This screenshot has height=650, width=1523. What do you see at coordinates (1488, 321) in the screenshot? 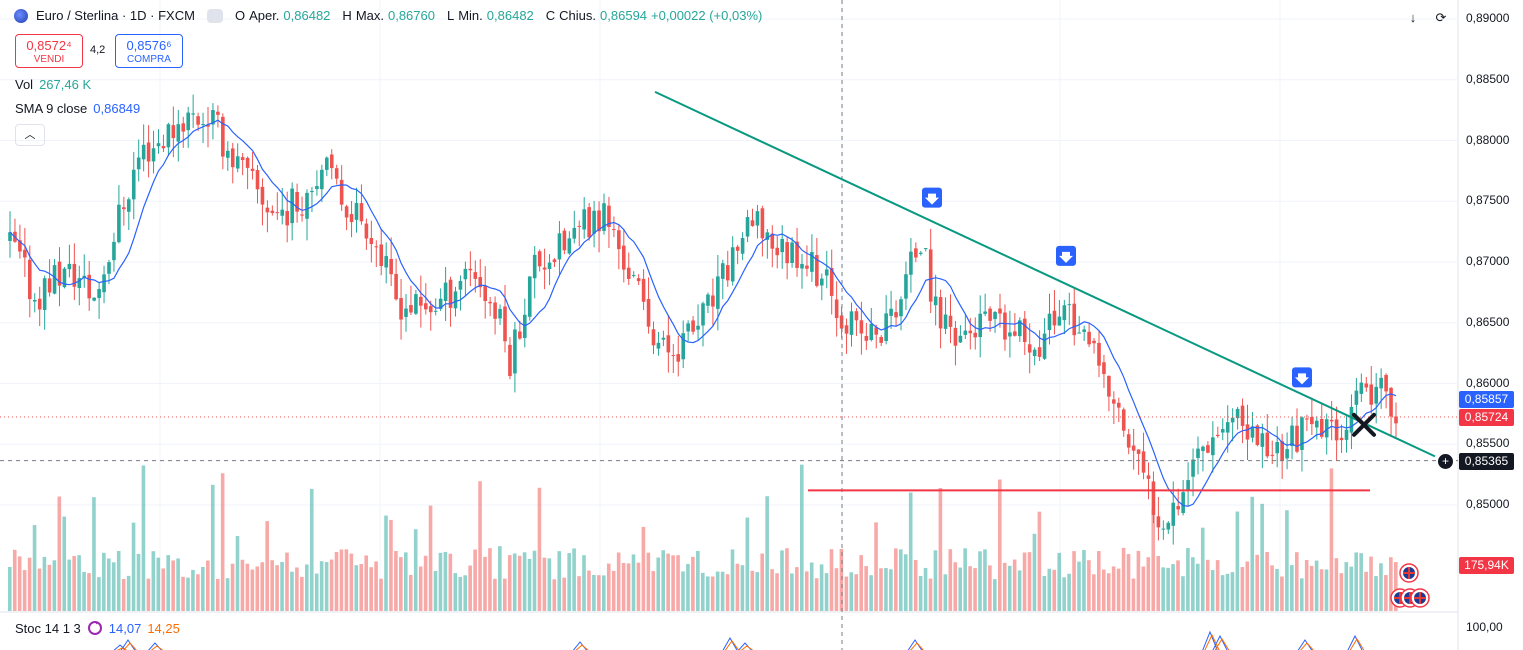
I see `price-axis-label: 0,86500` at bounding box center [1488, 321].